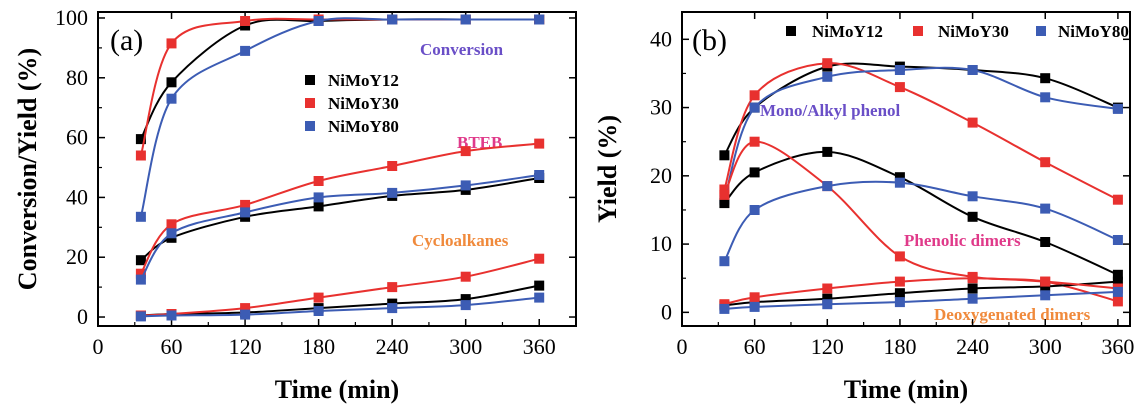 This screenshot has width=1148, height=404. What do you see at coordinates (318, 346) in the screenshot?
I see `panel-a-xtick-label-180: 180` at bounding box center [318, 346].